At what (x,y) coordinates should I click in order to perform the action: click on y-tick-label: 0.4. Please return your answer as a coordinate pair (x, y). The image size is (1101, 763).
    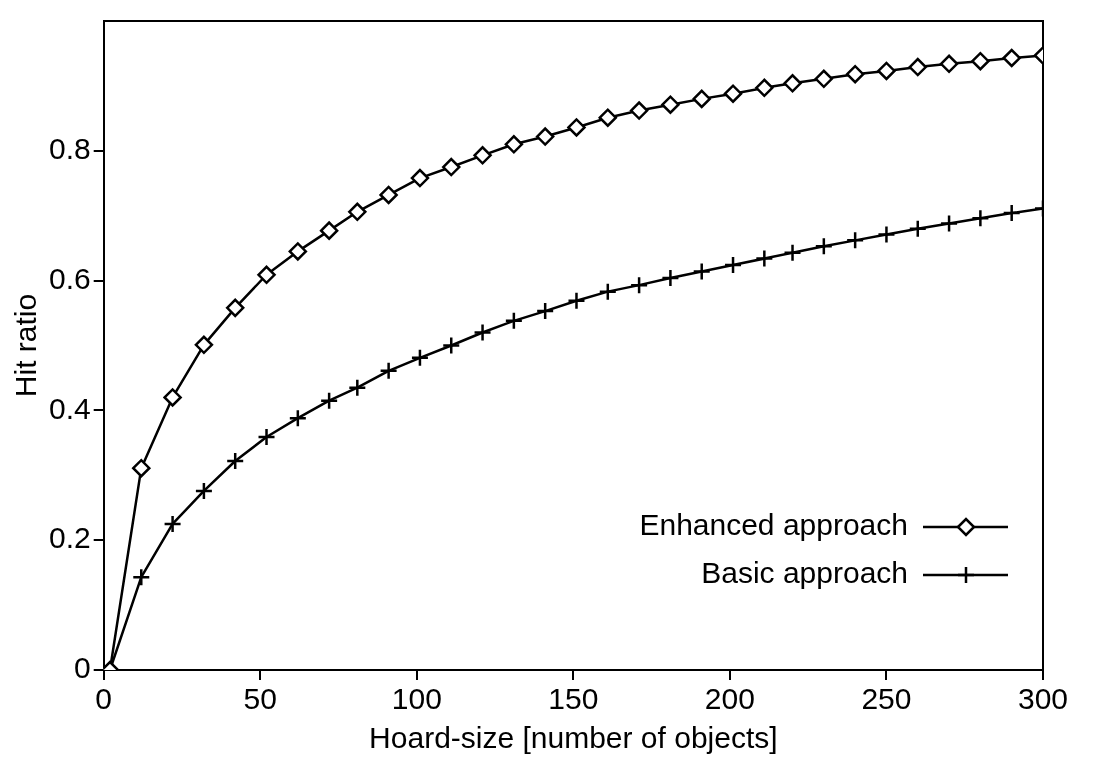
    Looking at the image, I should click on (69, 408).